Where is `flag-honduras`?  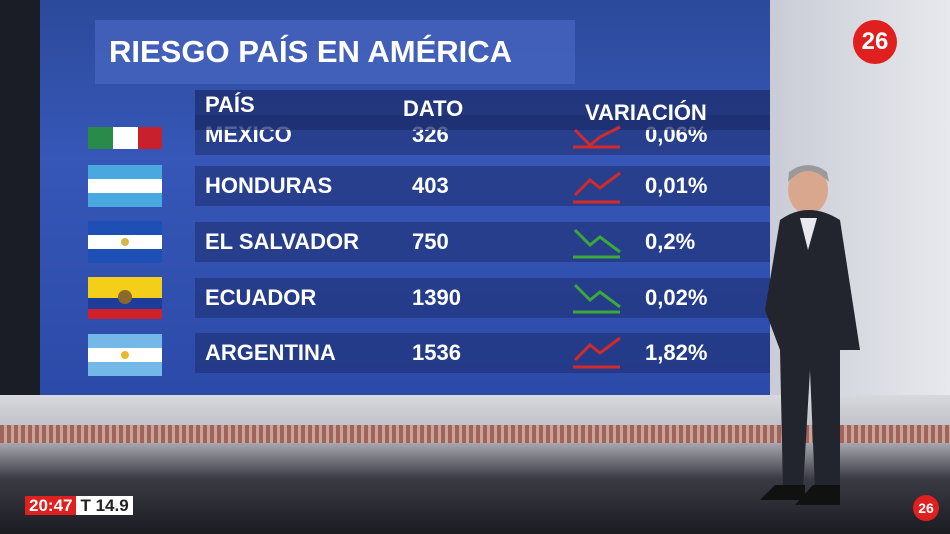
flag-honduras is located at coordinates (125, 186).